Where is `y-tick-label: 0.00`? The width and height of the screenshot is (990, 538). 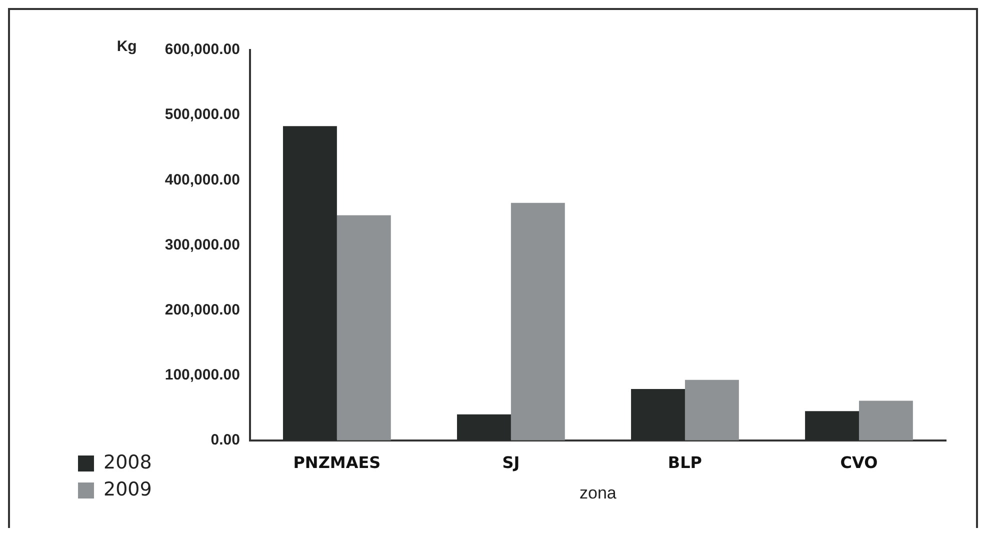
y-tick-label: 0.00 is located at coordinates (225, 440).